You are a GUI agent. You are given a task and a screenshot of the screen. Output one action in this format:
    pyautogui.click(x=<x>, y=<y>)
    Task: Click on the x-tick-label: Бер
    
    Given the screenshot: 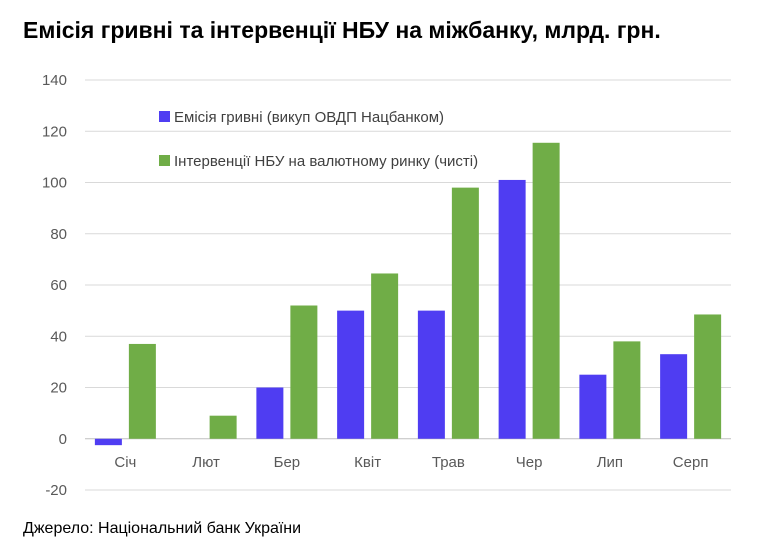 What is the action you would take?
    pyautogui.click(x=287, y=462)
    